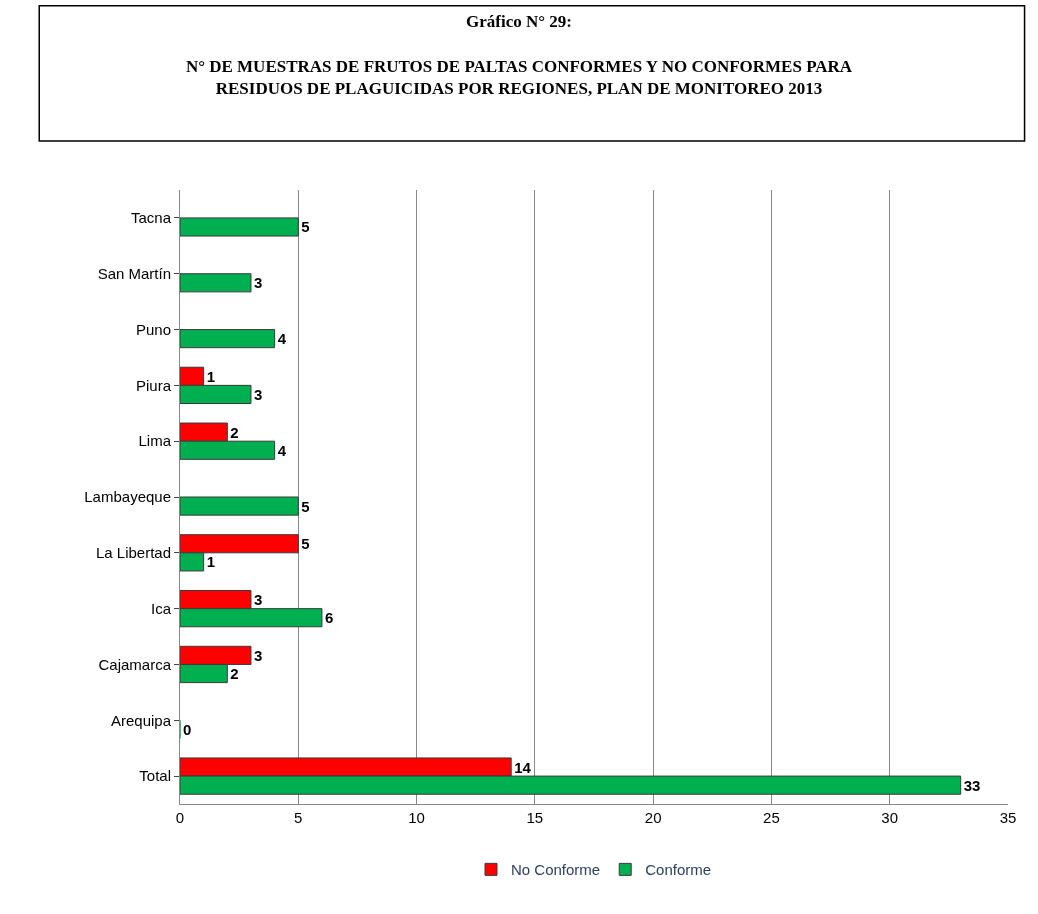 This screenshot has height=914, width=1038. What do you see at coordinates (127, 497) in the screenshot?
I see `y-tick-label: Lambayeque` at bounding box center [127, 497].